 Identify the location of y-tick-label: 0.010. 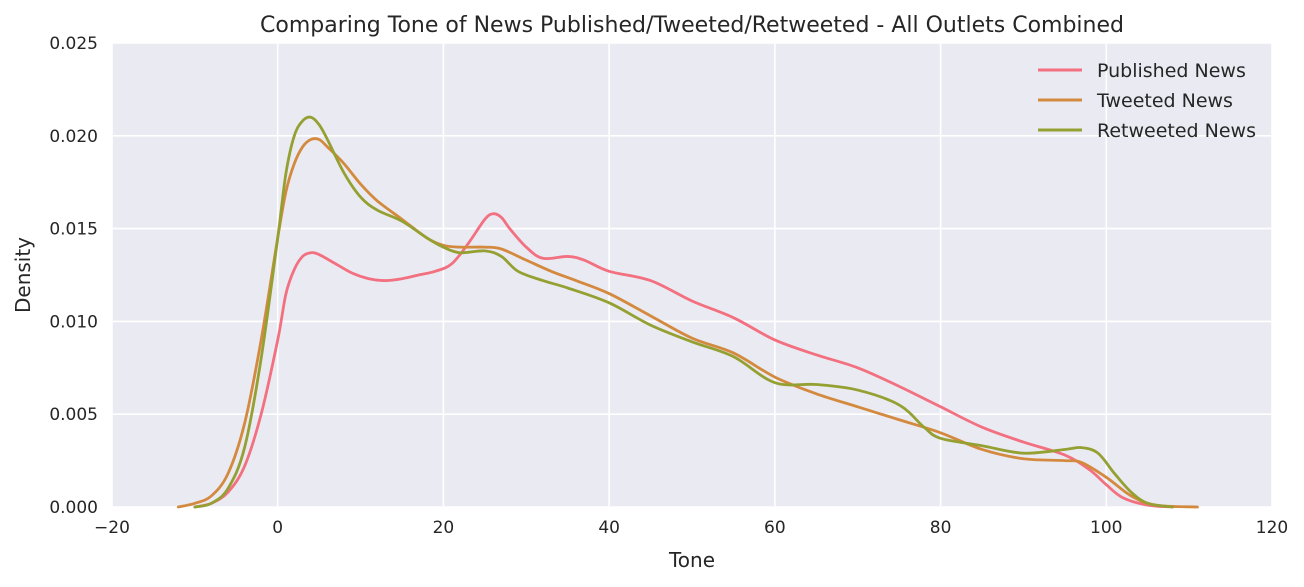
(73, 322).